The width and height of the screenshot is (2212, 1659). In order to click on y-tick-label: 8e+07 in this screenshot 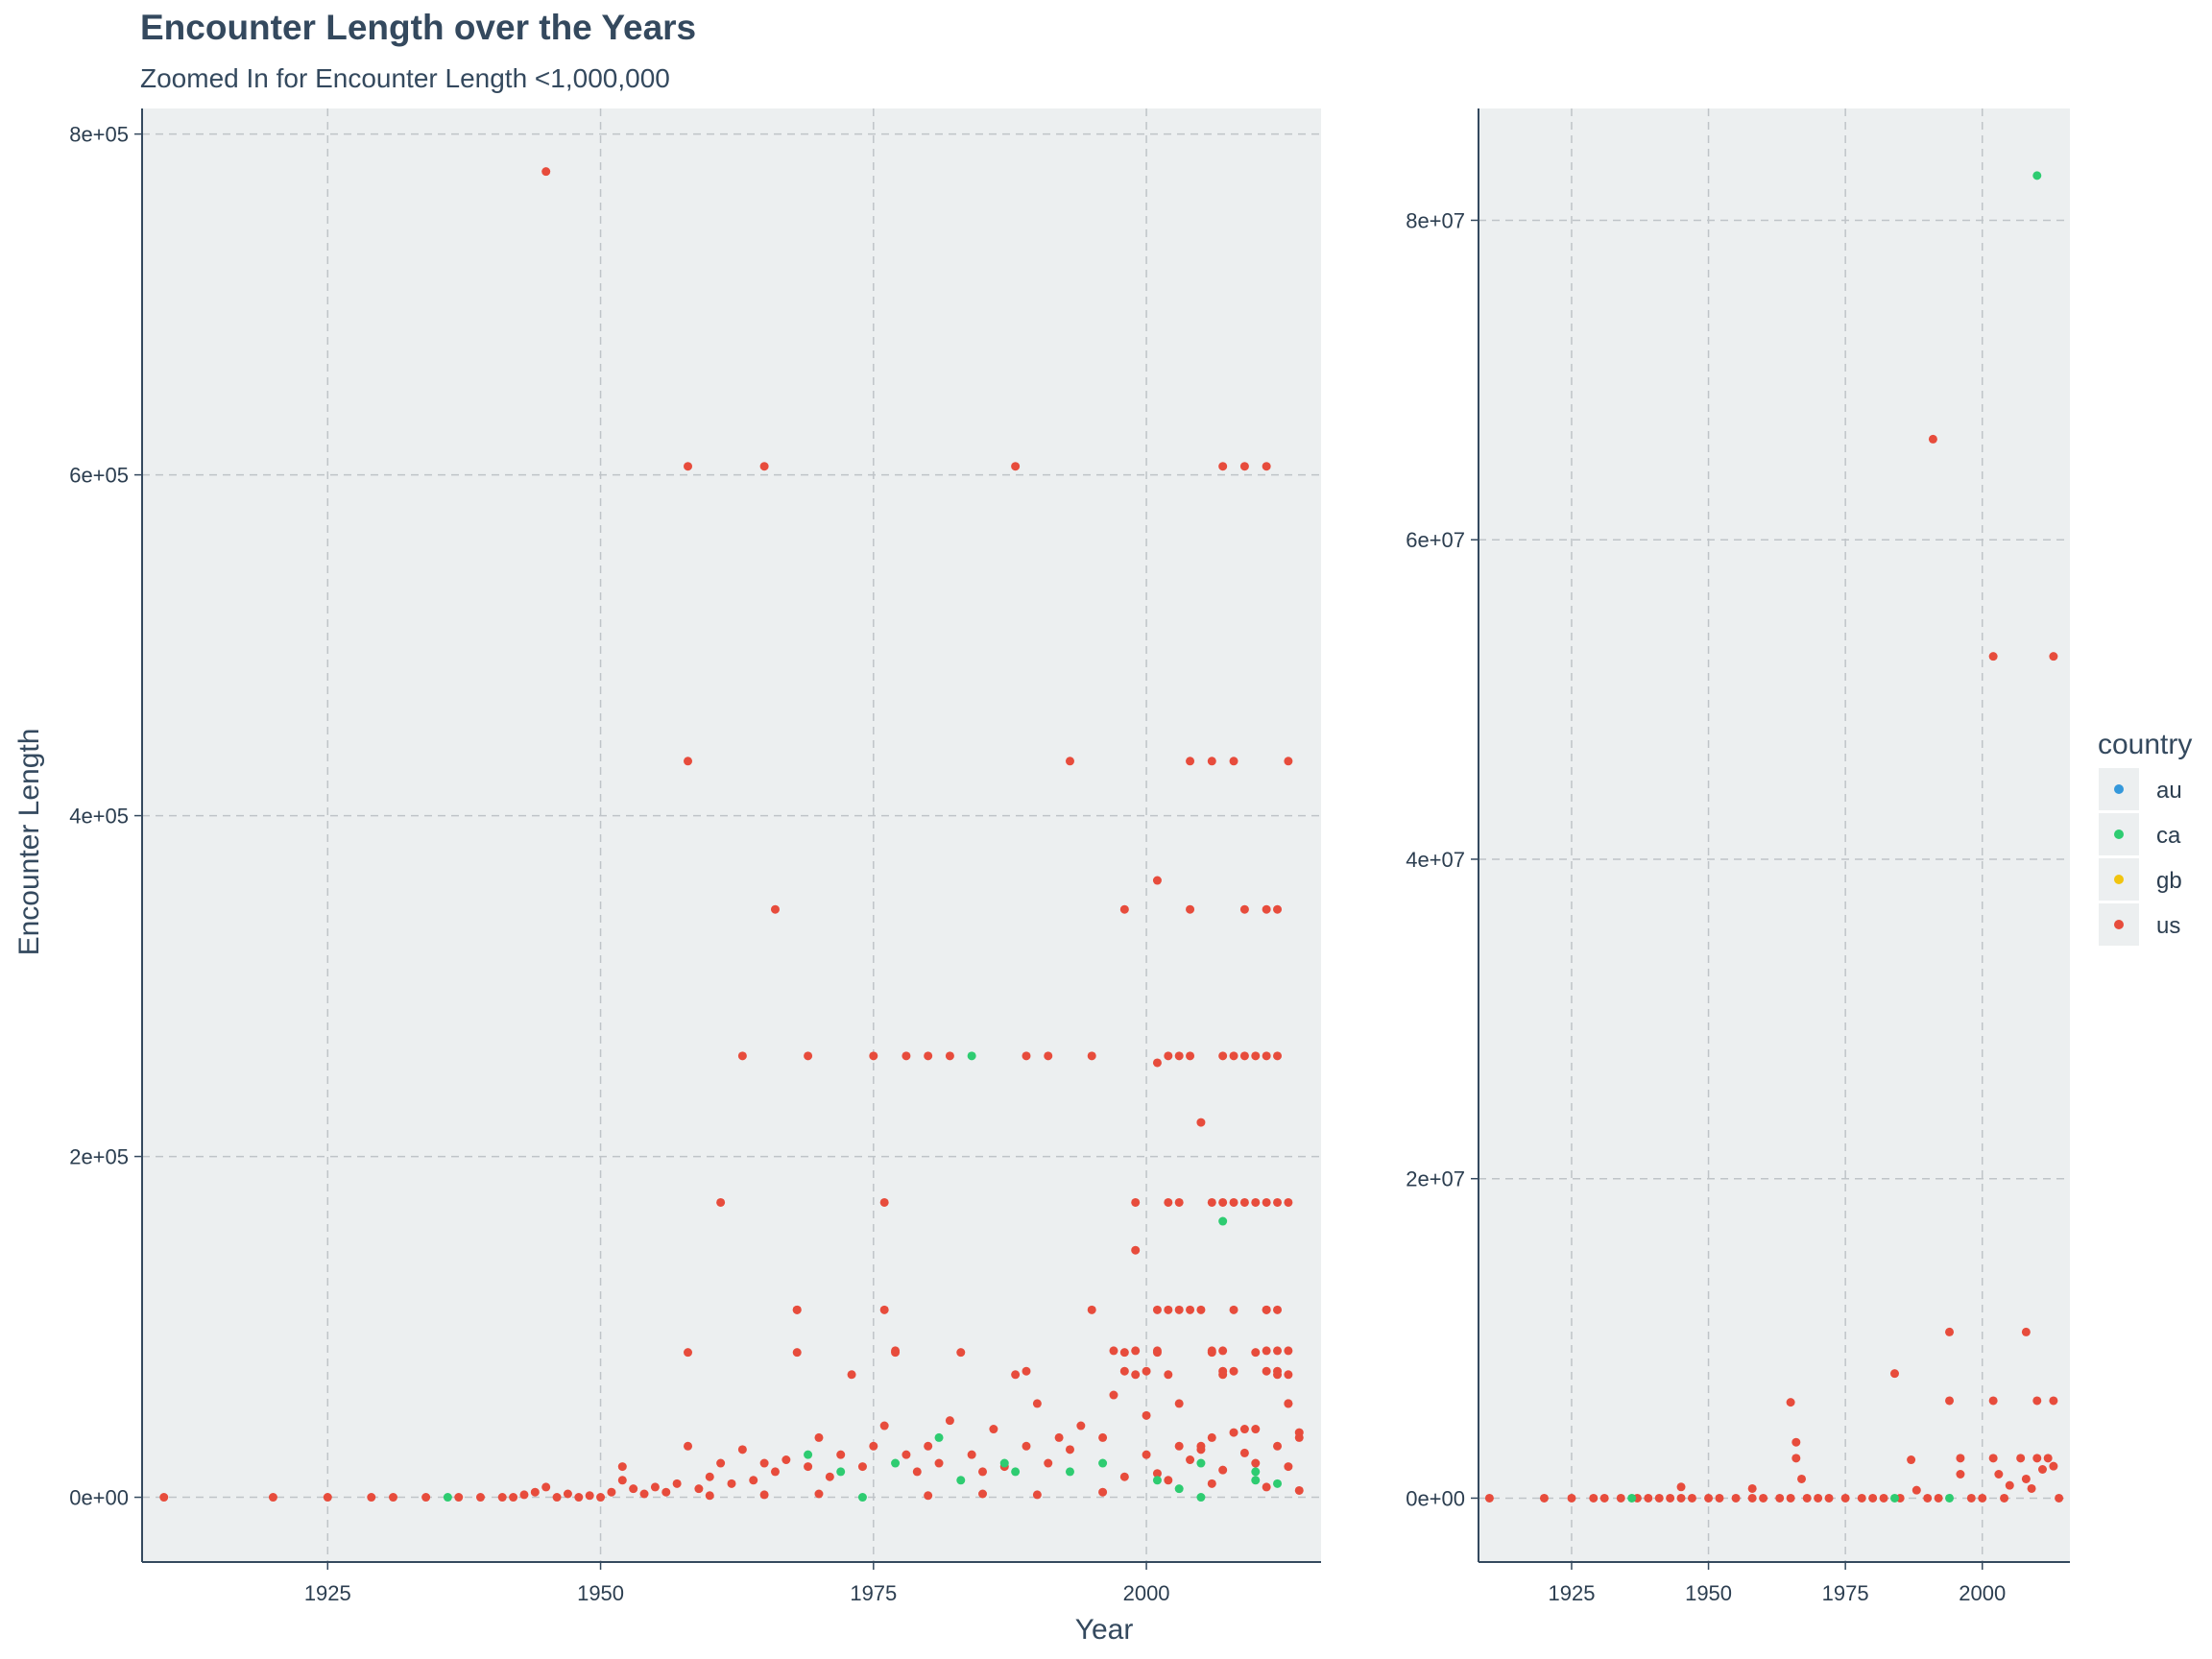, I will do `click(1435, 220)`.